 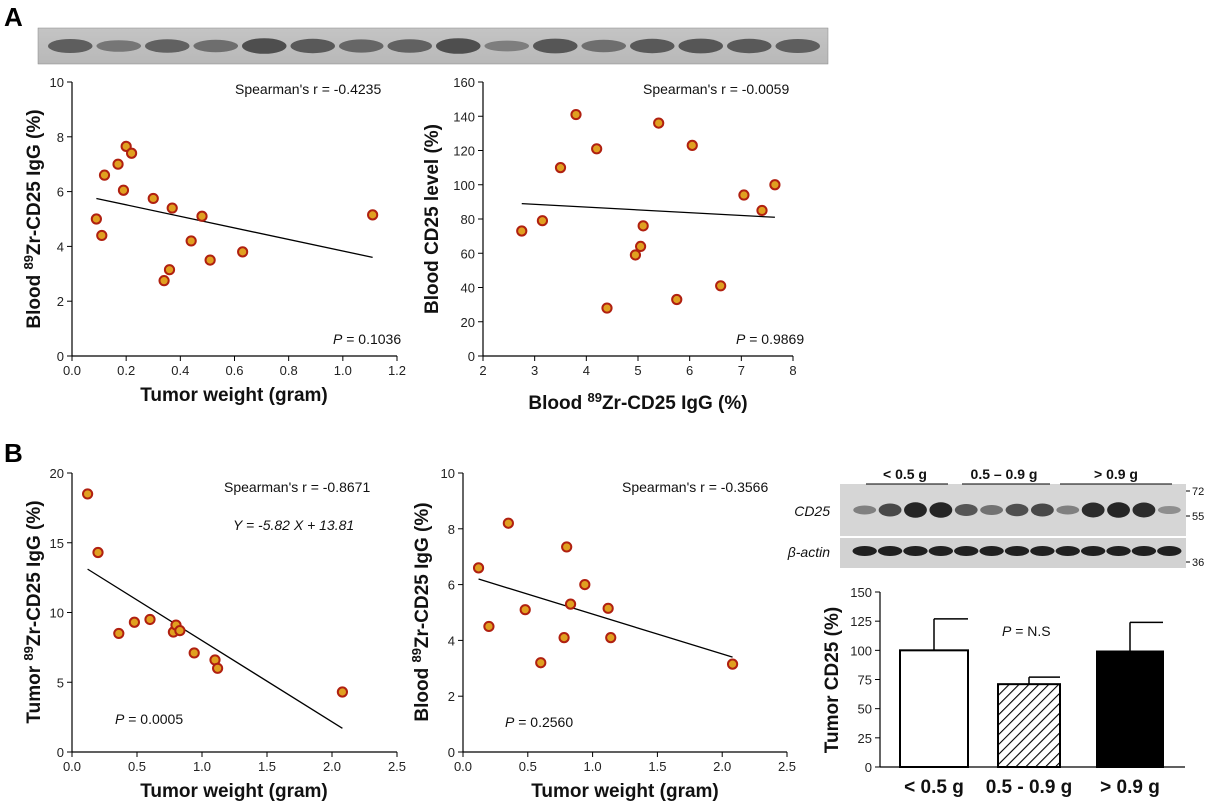 I want to click on x-tick-label: 5, so click(x=637, y=370).